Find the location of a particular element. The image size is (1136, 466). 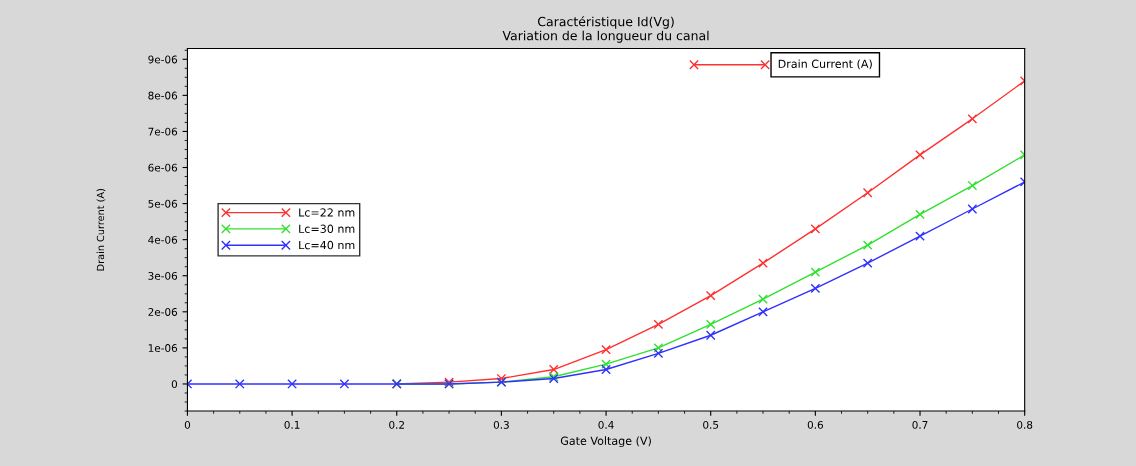

y-tick-label: 3e-06 is located at coordinates (163, 275).